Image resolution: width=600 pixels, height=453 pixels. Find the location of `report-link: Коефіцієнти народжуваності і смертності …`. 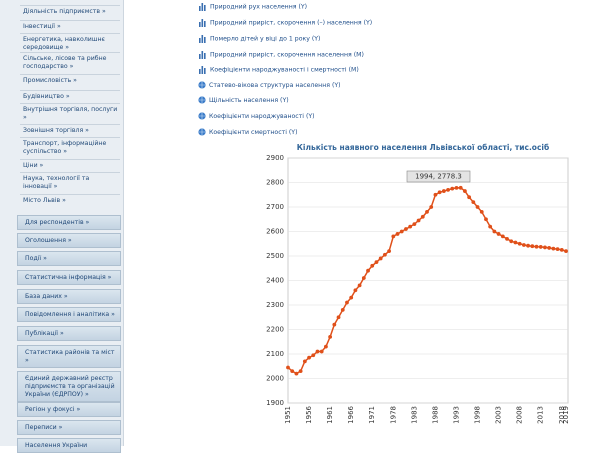

report-link: Коефіцієнти народжуваності і смертності … is located at coordinates (278, 70).